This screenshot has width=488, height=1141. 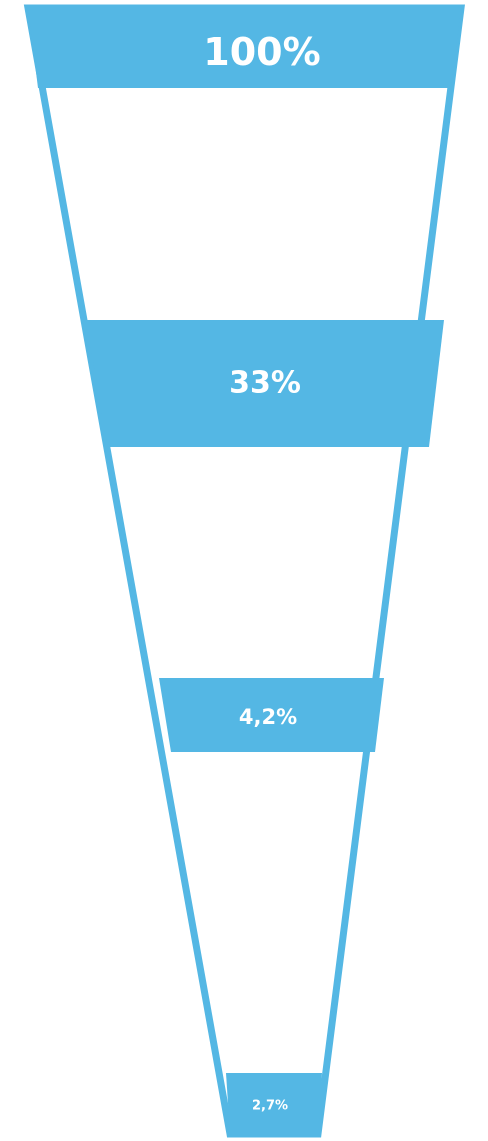 I want to click on funnel-stage-1-band, so click(x=244, y=48).